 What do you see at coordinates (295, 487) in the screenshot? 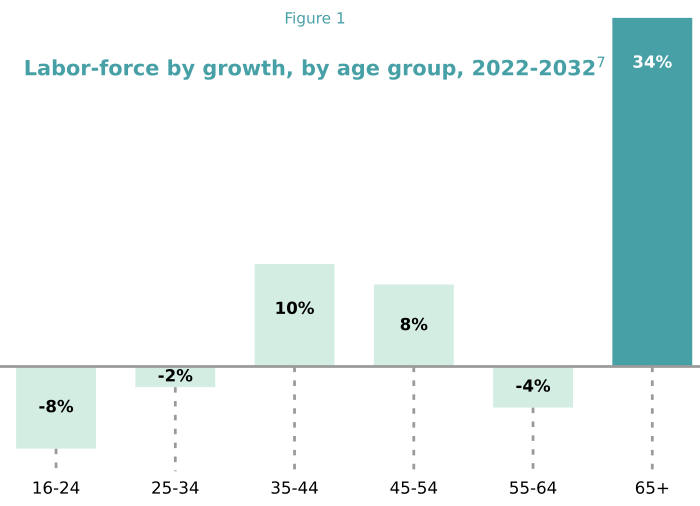
I see `x-tick-label: 35-44` at bounding box center [295, 487].